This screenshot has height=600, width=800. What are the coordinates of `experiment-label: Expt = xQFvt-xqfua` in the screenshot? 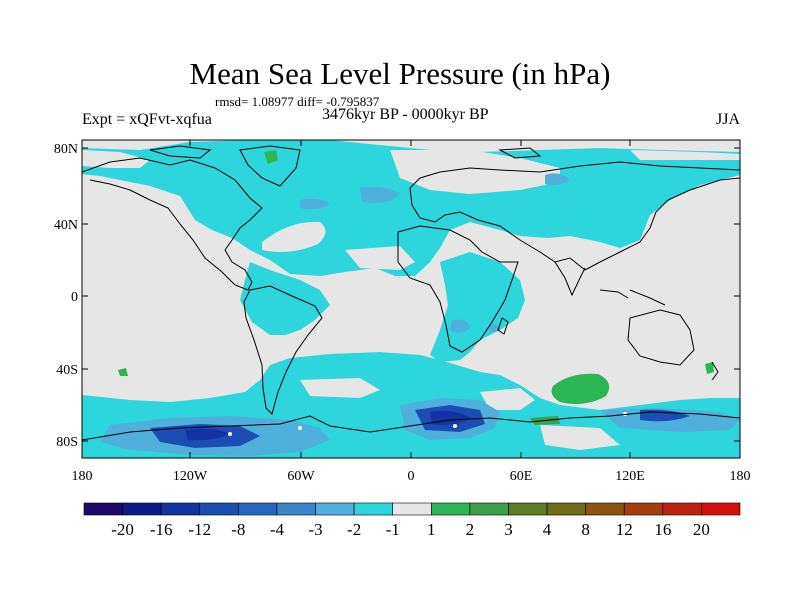 It's located at (147, 119).